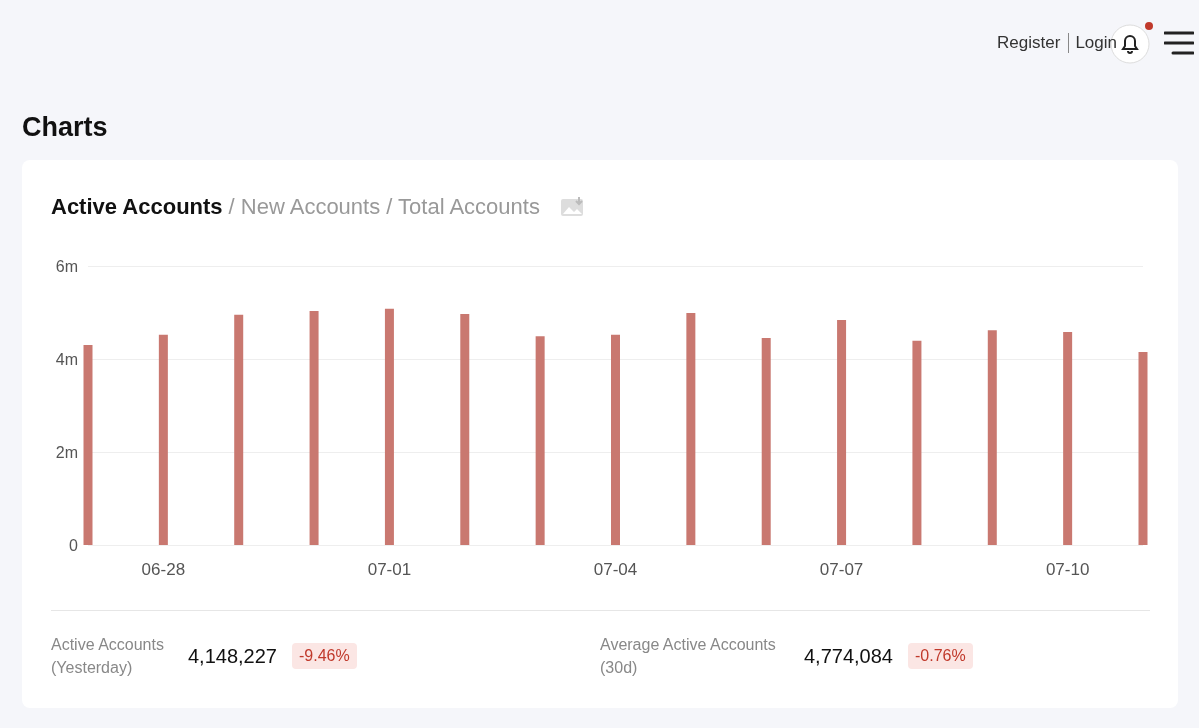 The image size is (1199, 728). Describe the element at coordinates (163, 569) in the screenshot. I see `x-tick-label: 06-28` at that location.